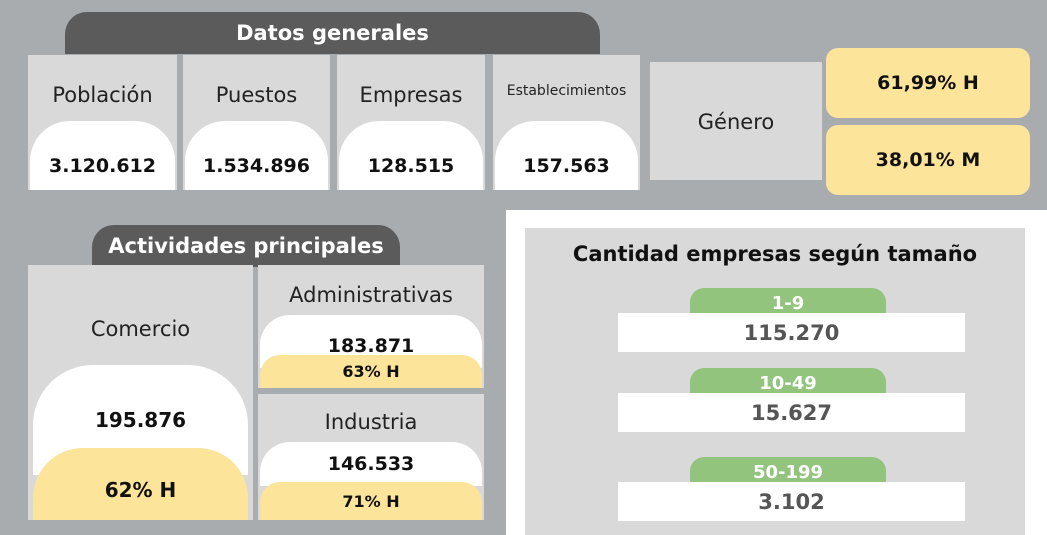  Describe the element at coordinates (102, 95) in the screenshot. I see `general-label: Población` at that location.